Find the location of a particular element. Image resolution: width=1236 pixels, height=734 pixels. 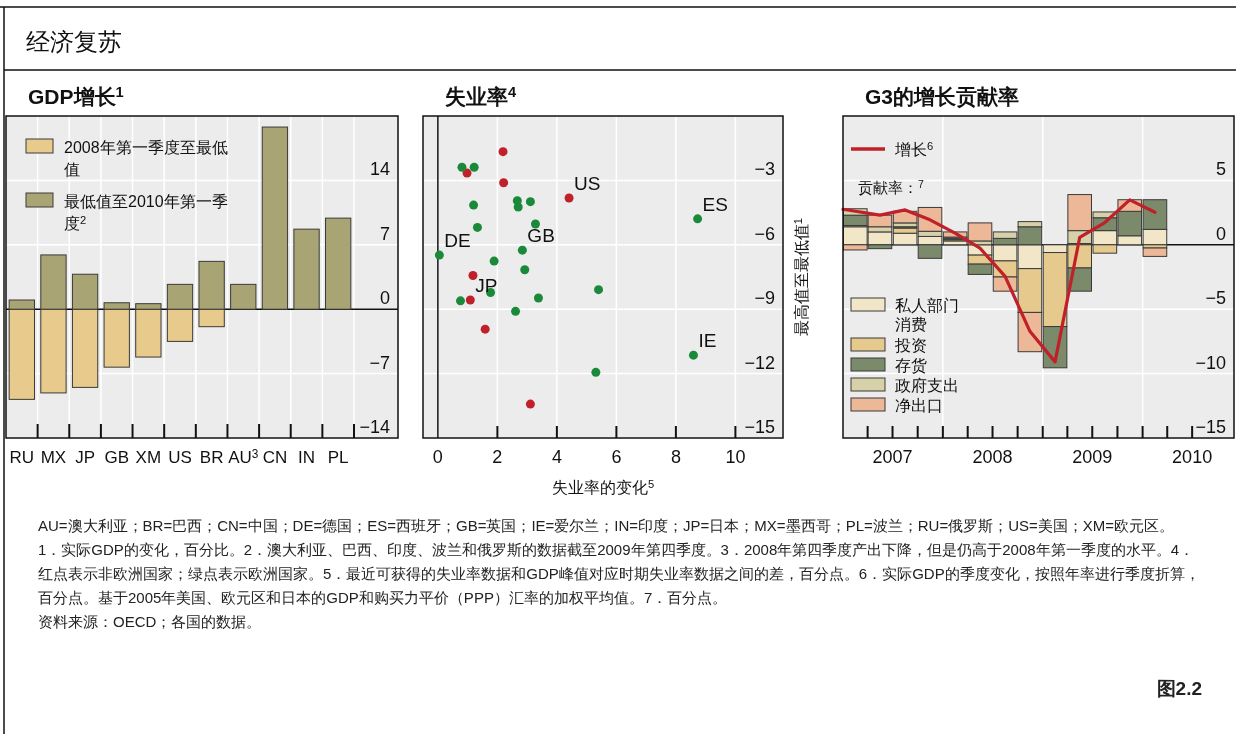

x-axis-title: 失业率的变化$^{5}$ is located at coordinates (603, 486).